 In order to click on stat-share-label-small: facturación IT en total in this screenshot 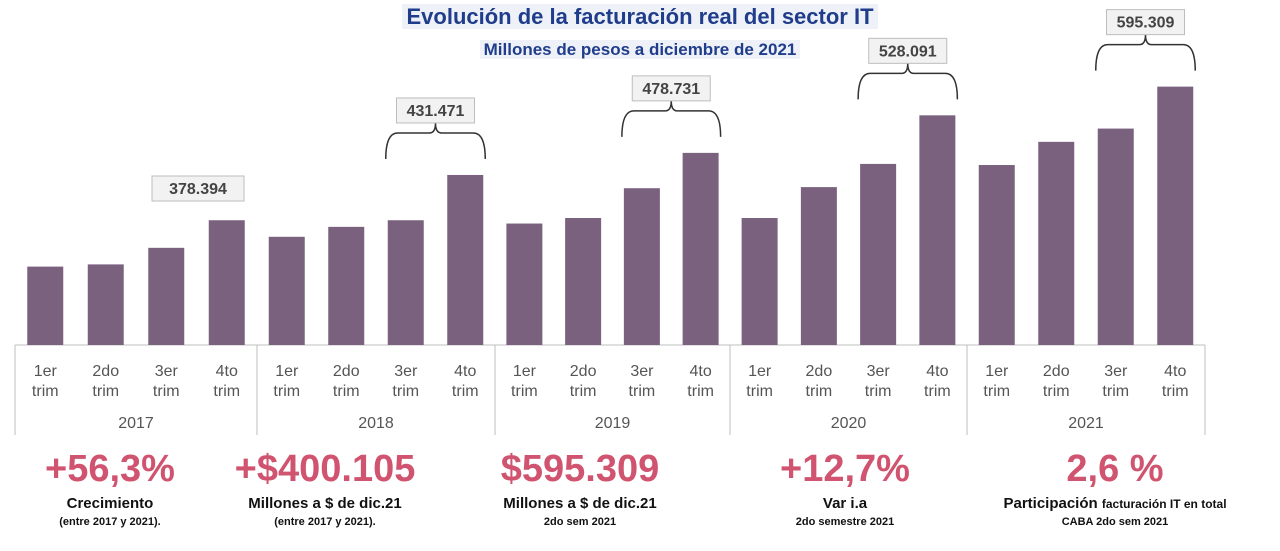, I will do `click(1164, 504)`.